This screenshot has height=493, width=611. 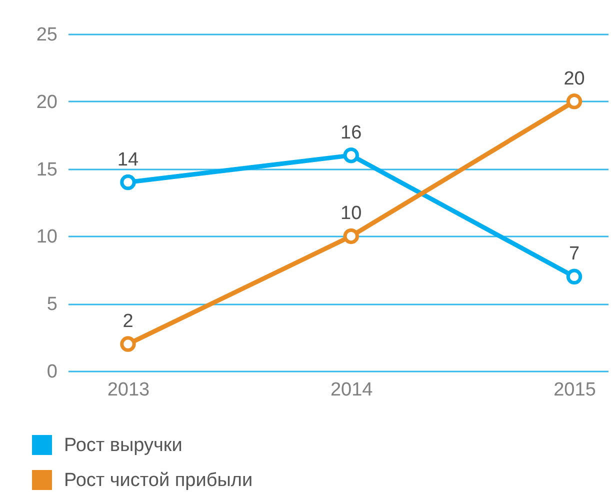 I want to click on y-tick-label: 5, so click(x=52, y=305).